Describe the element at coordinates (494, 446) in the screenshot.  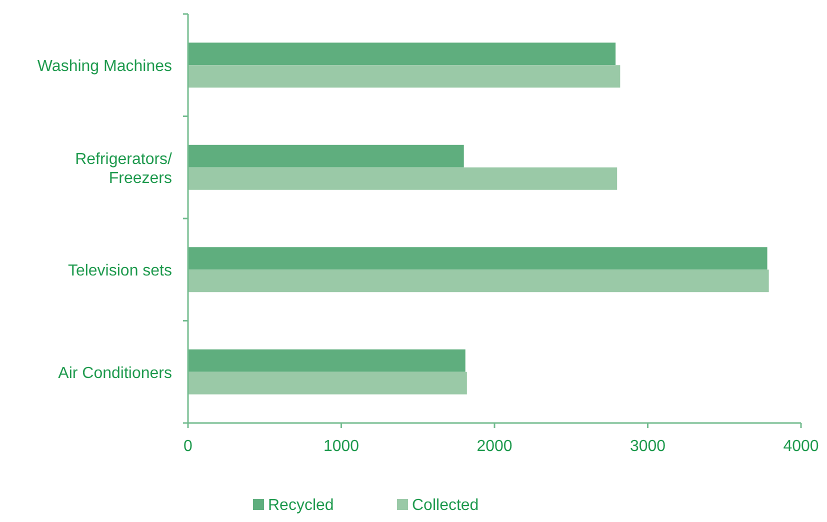
I see `x-tick-label: 2000` at that location.